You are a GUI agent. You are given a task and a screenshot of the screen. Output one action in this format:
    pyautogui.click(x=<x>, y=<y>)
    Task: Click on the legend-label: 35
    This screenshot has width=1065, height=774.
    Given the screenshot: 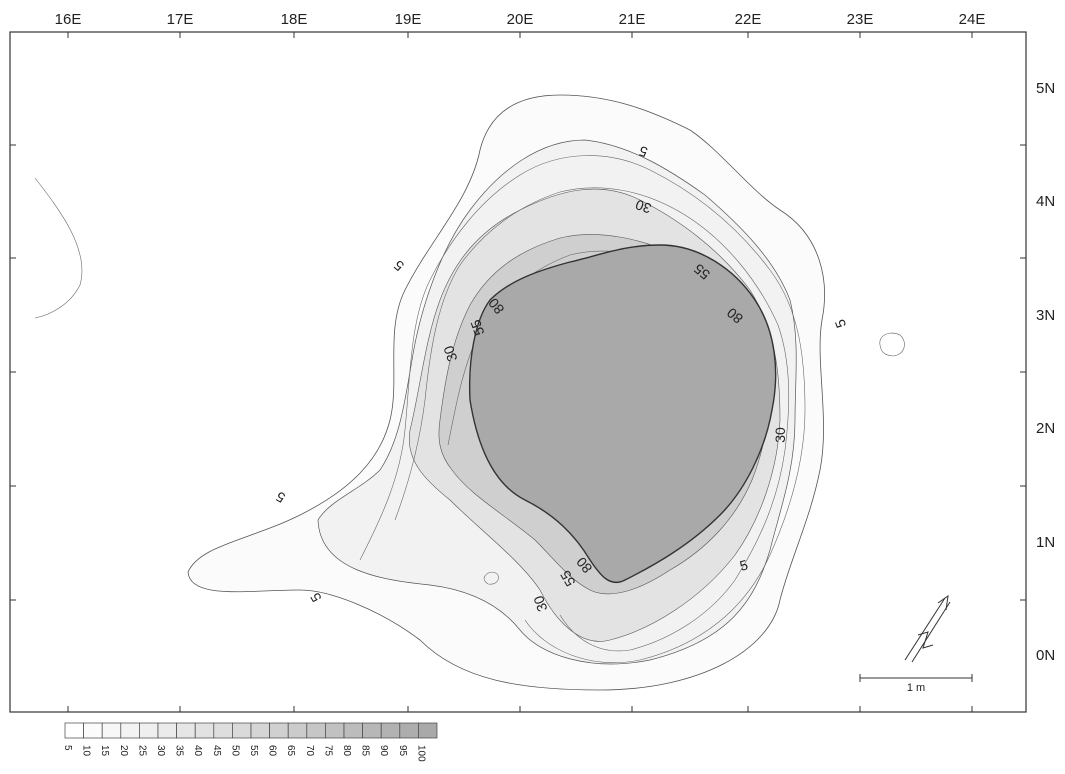 What is the action you would take?
    pyautogui.click(x=179, y=751)
    